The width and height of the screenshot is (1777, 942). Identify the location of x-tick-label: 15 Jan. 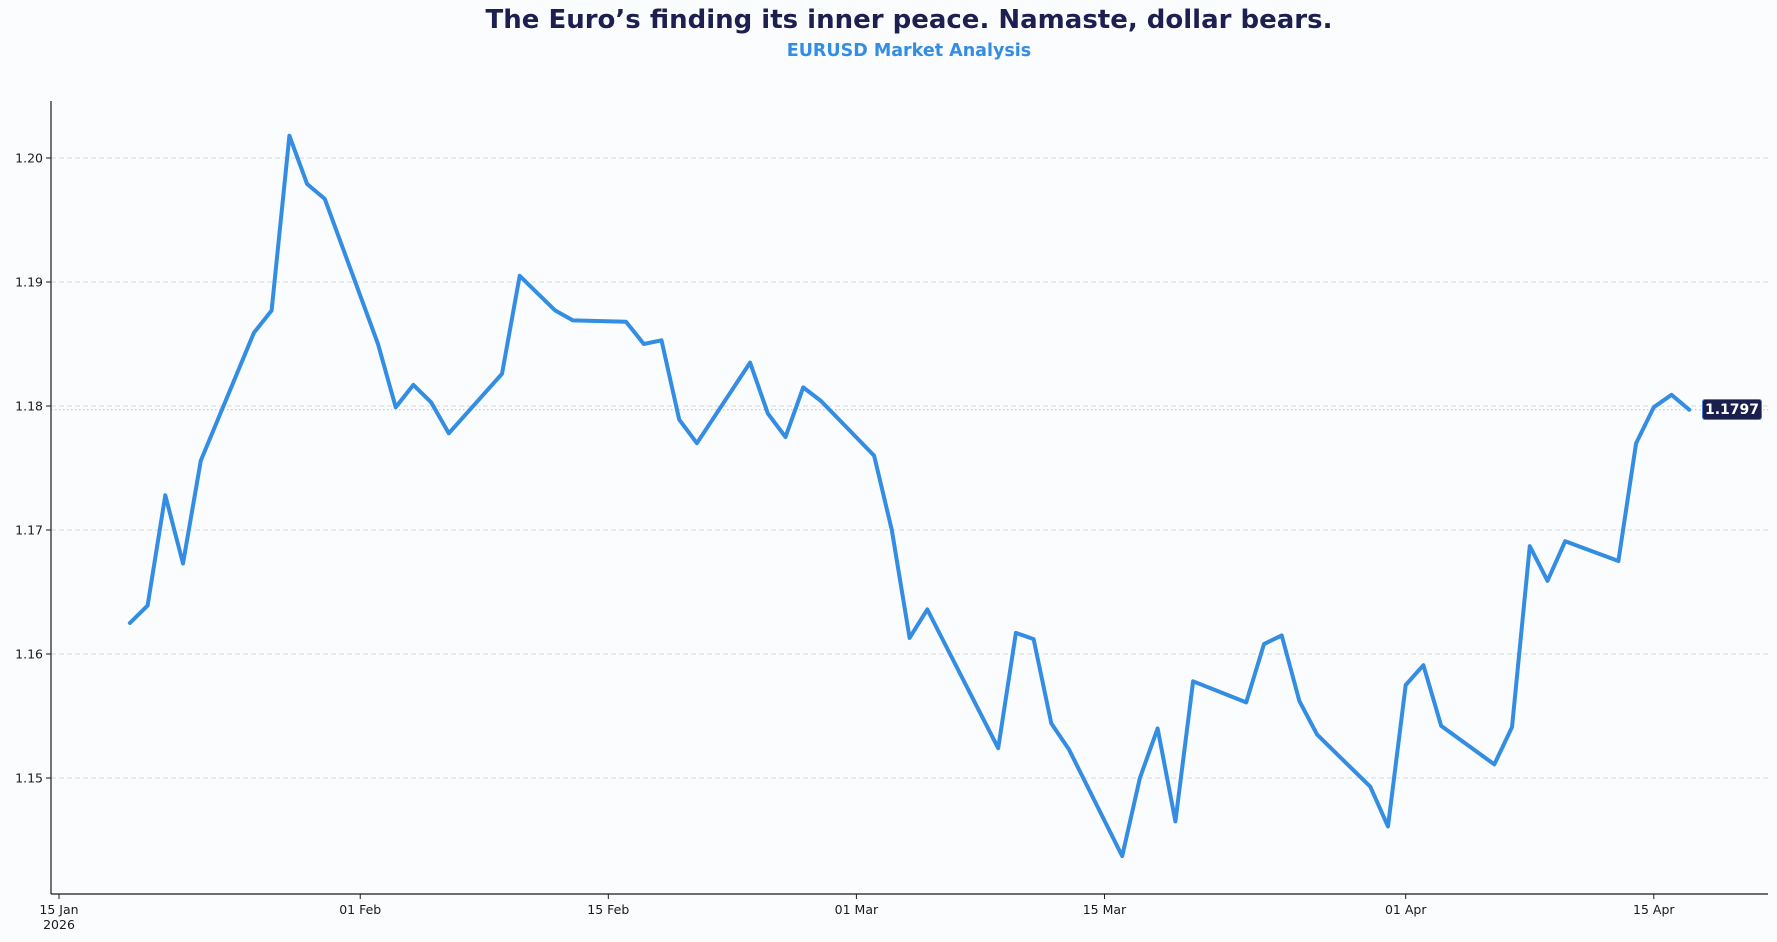
(58, 909).